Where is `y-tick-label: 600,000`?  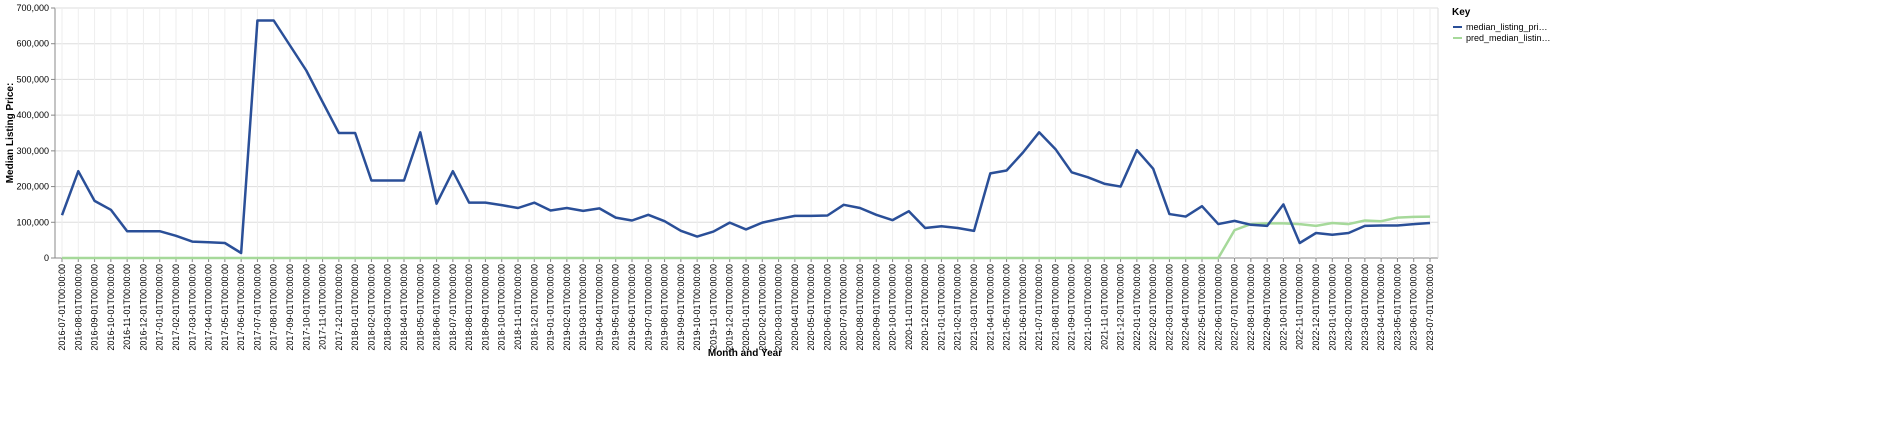
y-tick-label: 600,000 is located at coordinates (32, 44).